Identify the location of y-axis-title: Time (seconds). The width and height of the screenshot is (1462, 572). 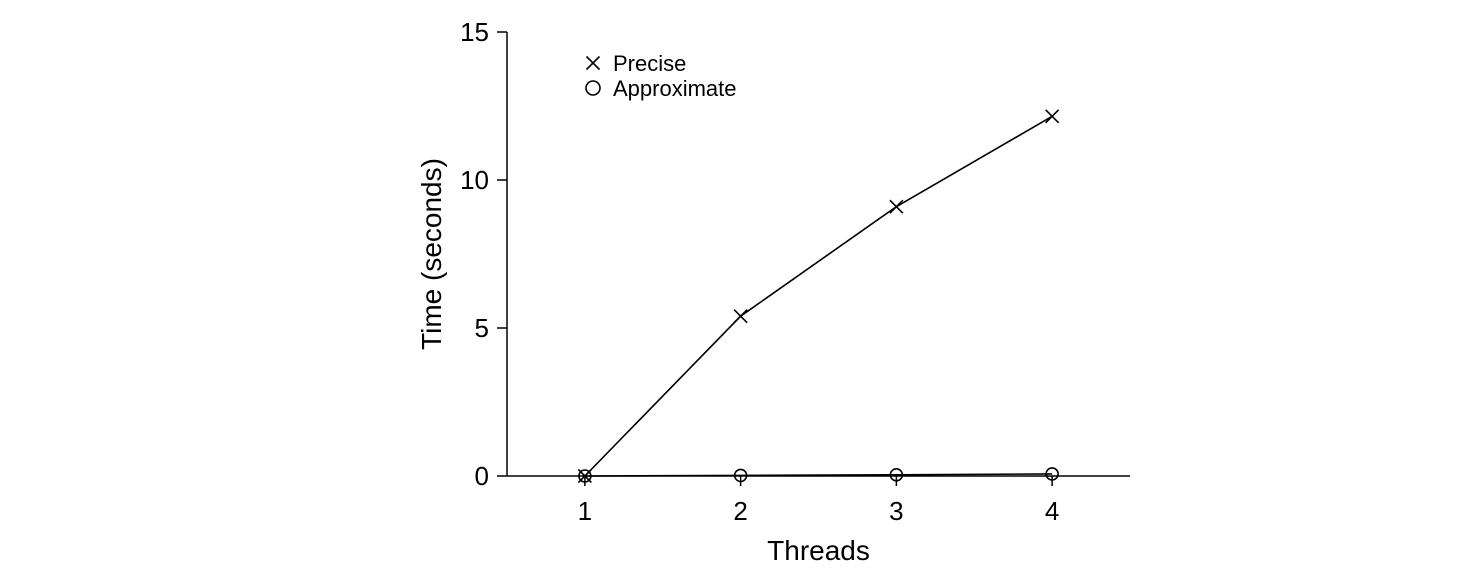
(431, 254).